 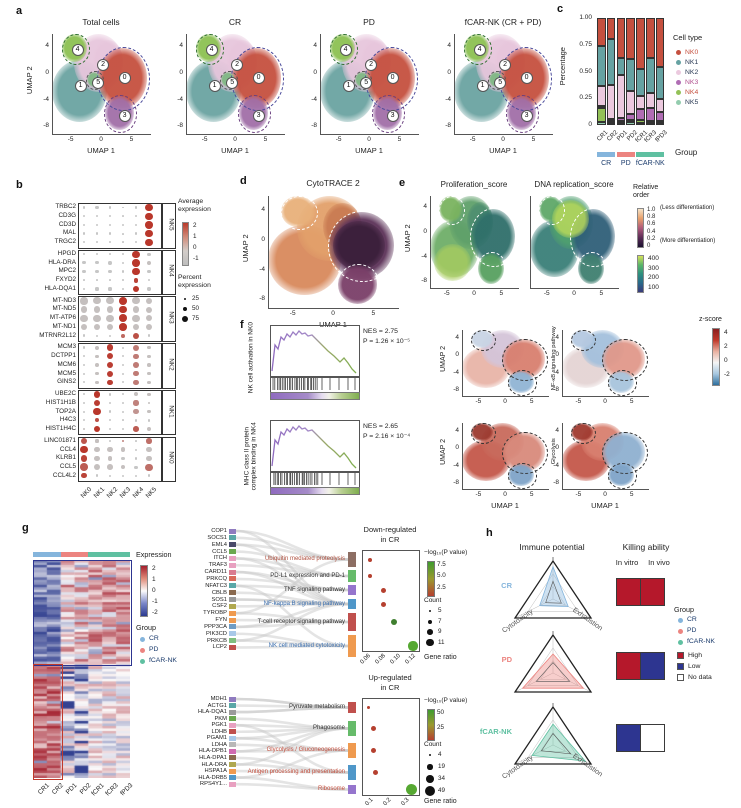 I want to click on avg-tick-label: 1, so click(x=195, y=236).